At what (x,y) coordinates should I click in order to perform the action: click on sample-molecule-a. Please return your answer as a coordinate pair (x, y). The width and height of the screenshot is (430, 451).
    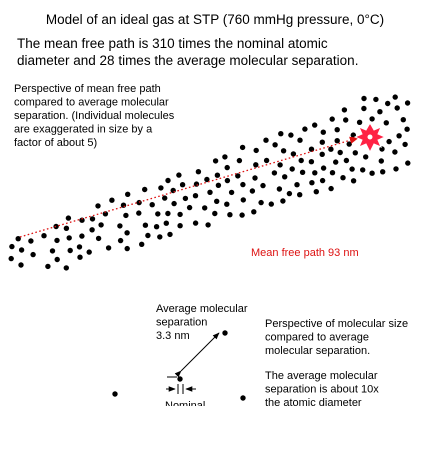
    Looking at the image, I should click on (225, 333).